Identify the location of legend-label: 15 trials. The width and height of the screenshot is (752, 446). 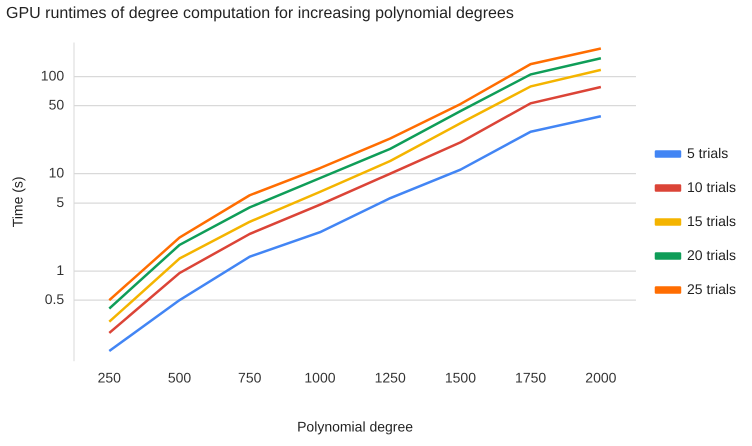
(711, 220).